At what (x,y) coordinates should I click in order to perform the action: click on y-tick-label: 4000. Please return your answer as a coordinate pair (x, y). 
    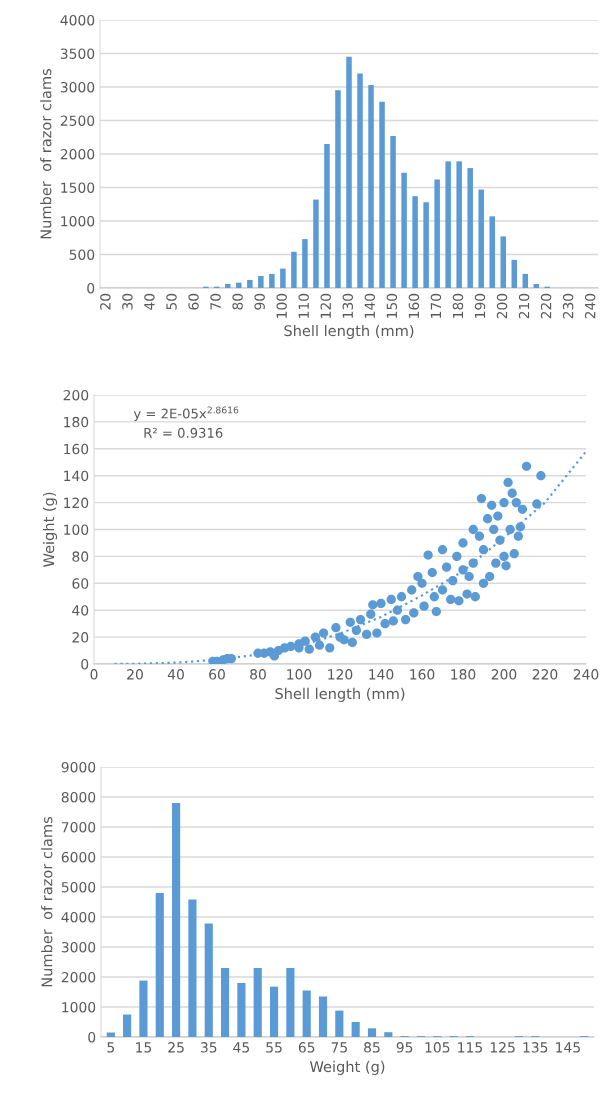
    Looking at the image, I should click on (77, 20).